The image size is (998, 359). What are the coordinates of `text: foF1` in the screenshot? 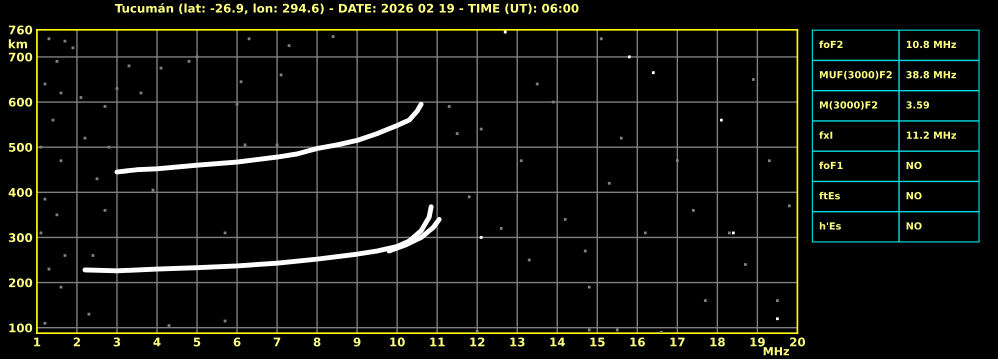 It's located at (831, 166).